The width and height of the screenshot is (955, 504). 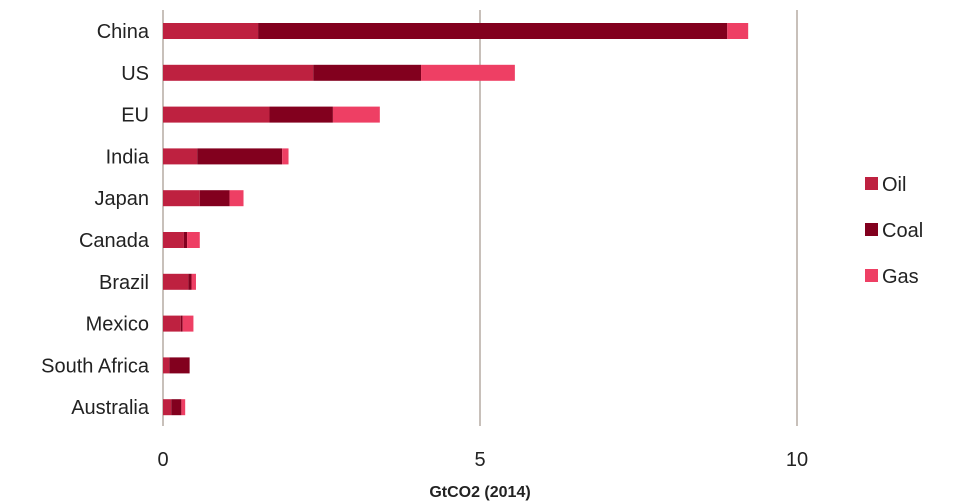 I want to click on x-tick-label: 5, so click(x=479, y=460).